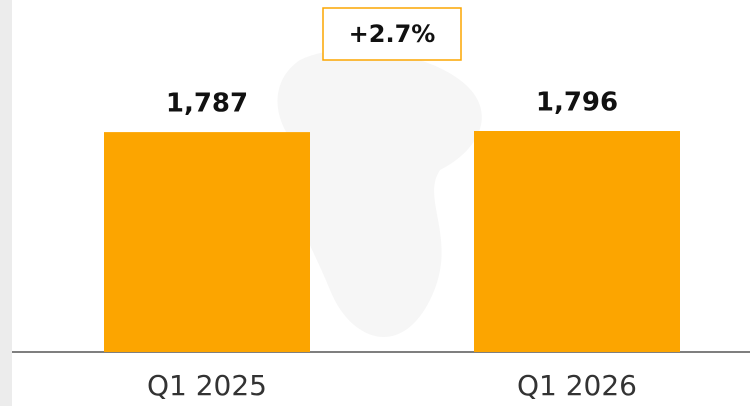 Image resolution: width=750 pixels, height=406 pixels. Describe the element at coordinates (207, 385) in the screenshot. I see `category-label: Q1 2025` at that location.